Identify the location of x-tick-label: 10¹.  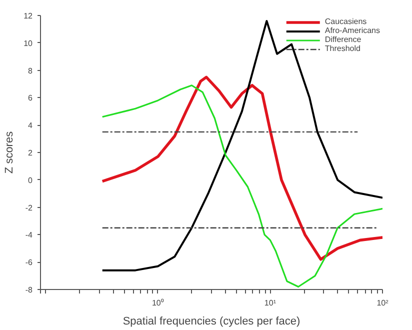
(270, 303).